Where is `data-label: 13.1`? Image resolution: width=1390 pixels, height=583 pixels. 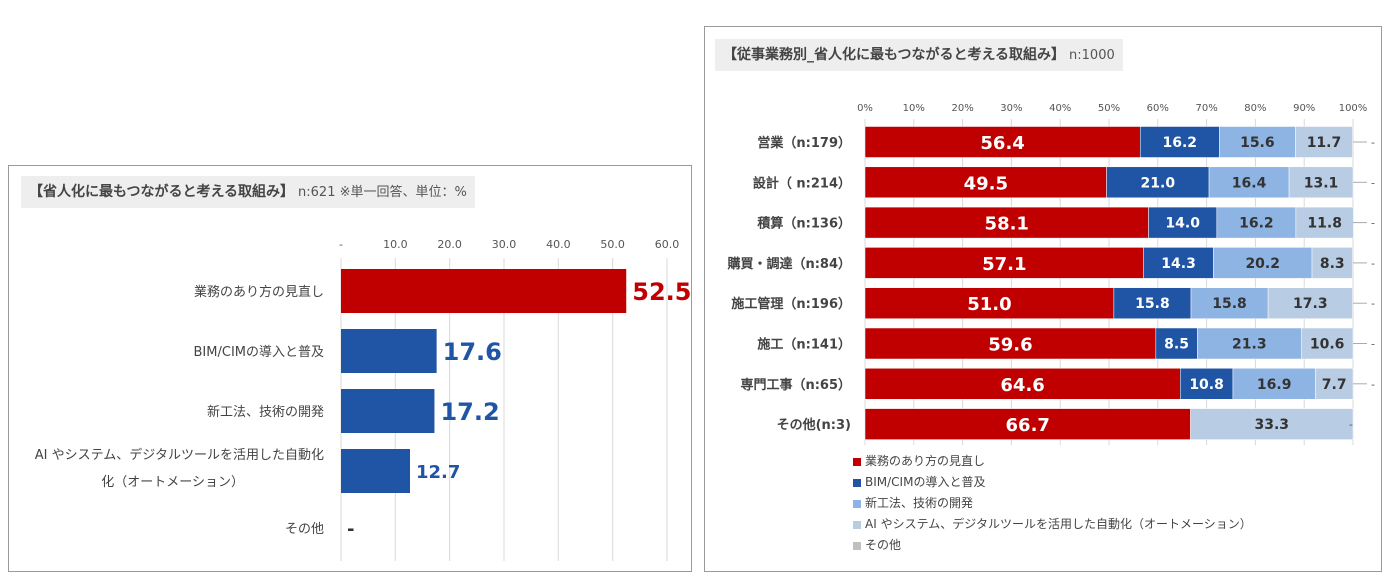 data-label: 13.1 is located at coordinates (1321, 183).